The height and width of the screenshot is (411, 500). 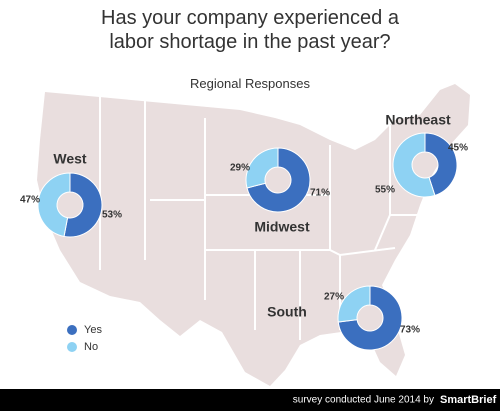 I want to click on value-label: 47%, so click(x=30, y=200).